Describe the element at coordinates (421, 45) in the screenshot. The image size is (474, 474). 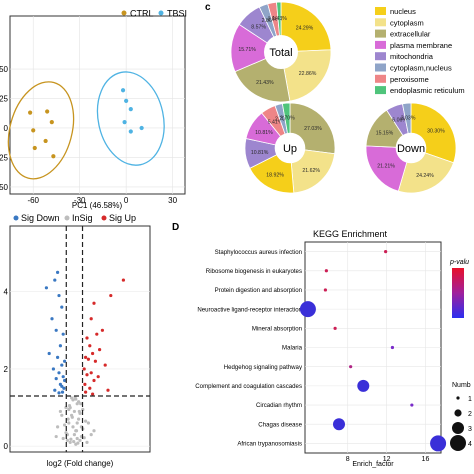
I see `pie-legend-label: plasma membrane` at that location.